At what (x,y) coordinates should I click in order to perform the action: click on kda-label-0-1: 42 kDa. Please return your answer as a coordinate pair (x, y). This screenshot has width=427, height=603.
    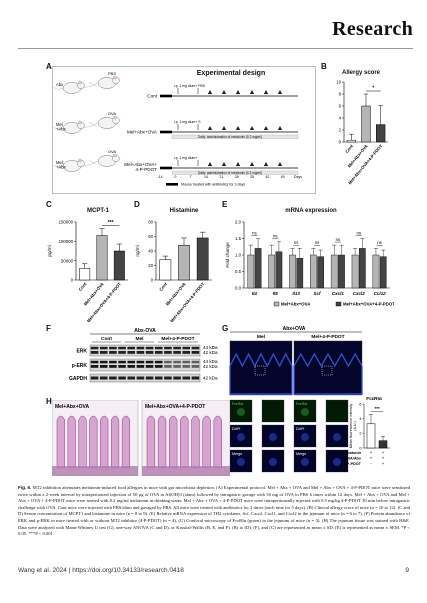
    Looking at the image, I should click on (210, 352).